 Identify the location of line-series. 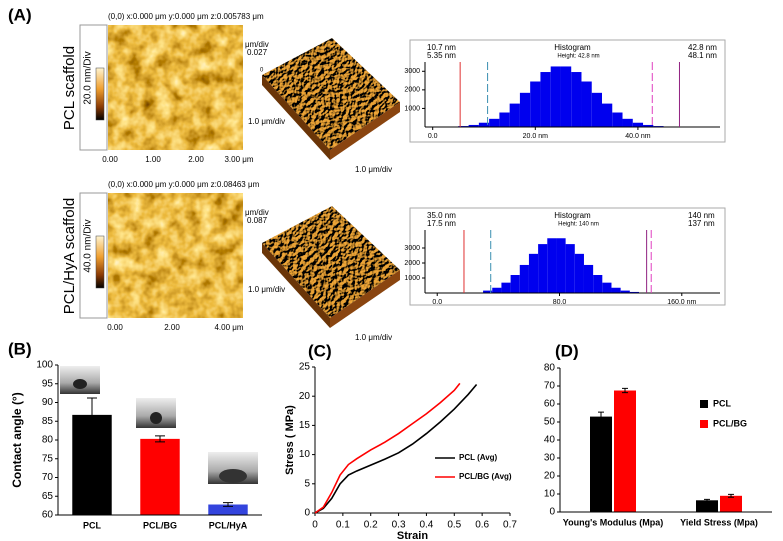
(396, 449).